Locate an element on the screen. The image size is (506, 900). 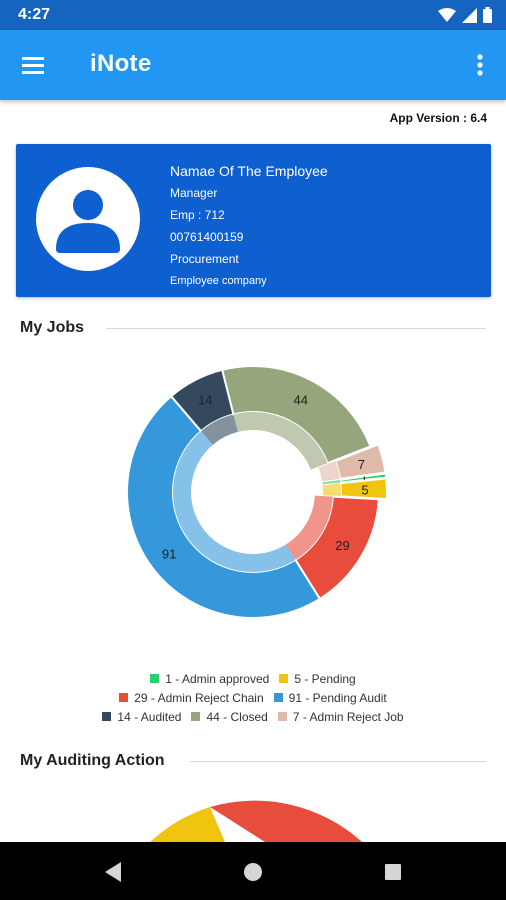
more-vertical-icon is located at coordinates (480, 65).